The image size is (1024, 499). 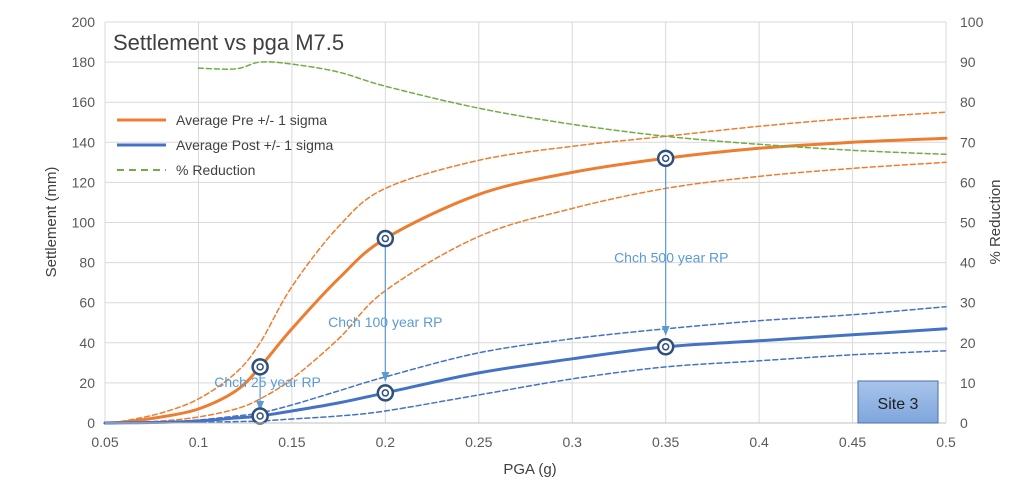 What do you see at coordinates (228, 42) in the screenshot?
I see `chart-title: Settlement vs pga M7.5` at bounding box center [228, 42].